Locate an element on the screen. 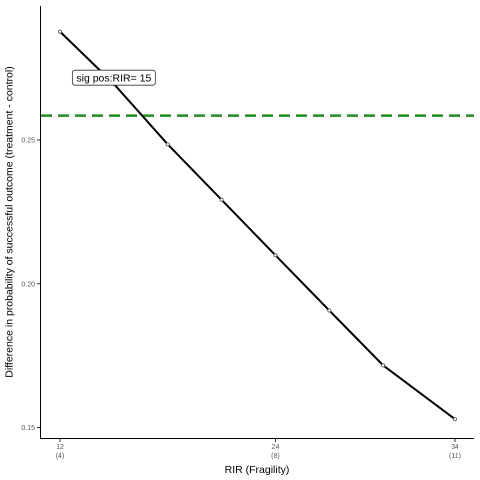  x-tick-label: 12 is located at coordinates (60, 447).